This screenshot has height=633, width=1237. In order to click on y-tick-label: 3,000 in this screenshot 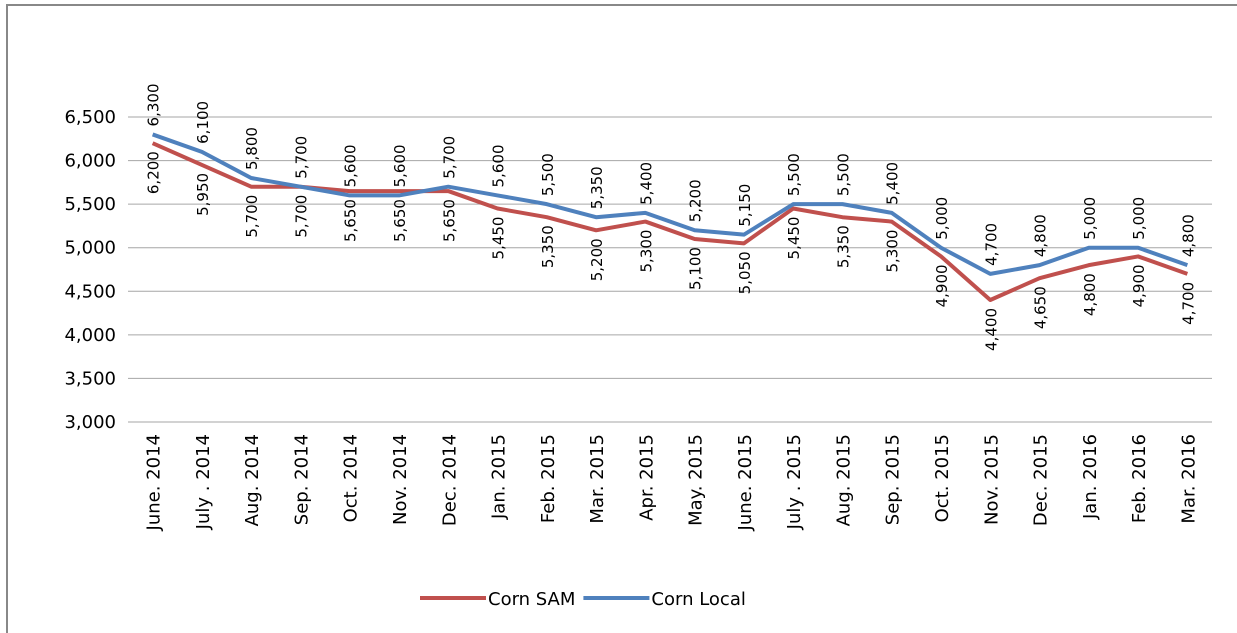, I will do `click(90, 422)`.